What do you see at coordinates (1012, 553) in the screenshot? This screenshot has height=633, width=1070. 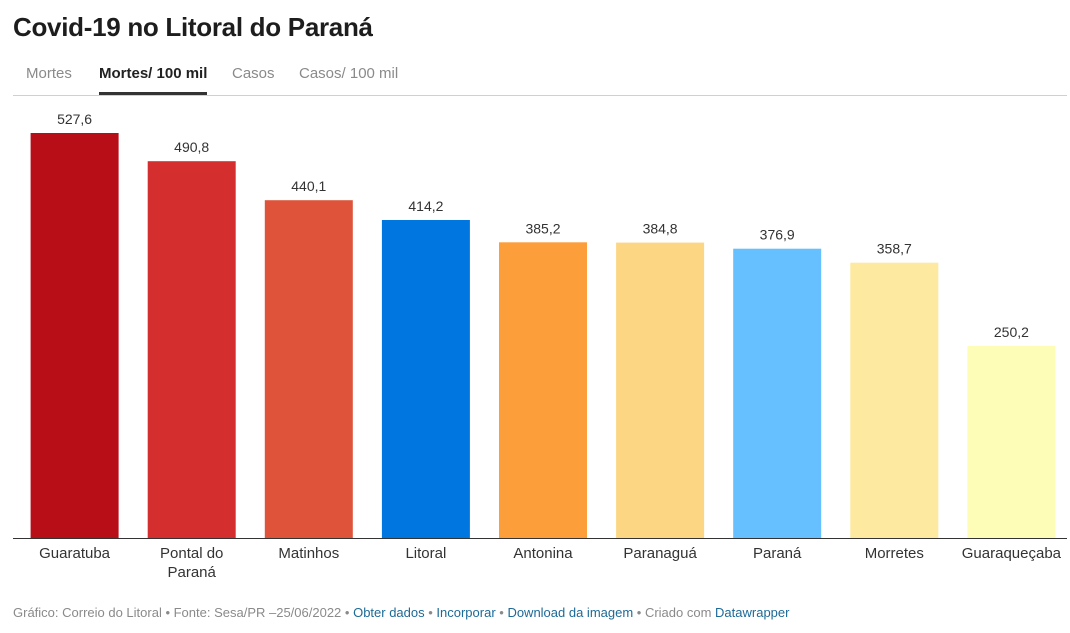 I see `category-label: Guaraqueçaba` at bounding box center [1012, 553].